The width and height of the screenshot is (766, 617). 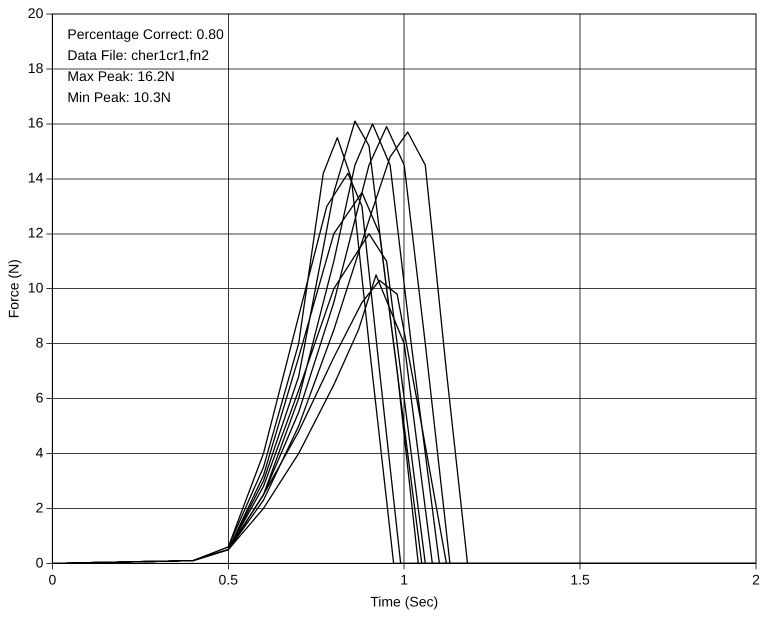 What do you see at coordinates (52, 580) in the screenshot?
I see `x-tick-label: 0` at bounding box center [52, 580].